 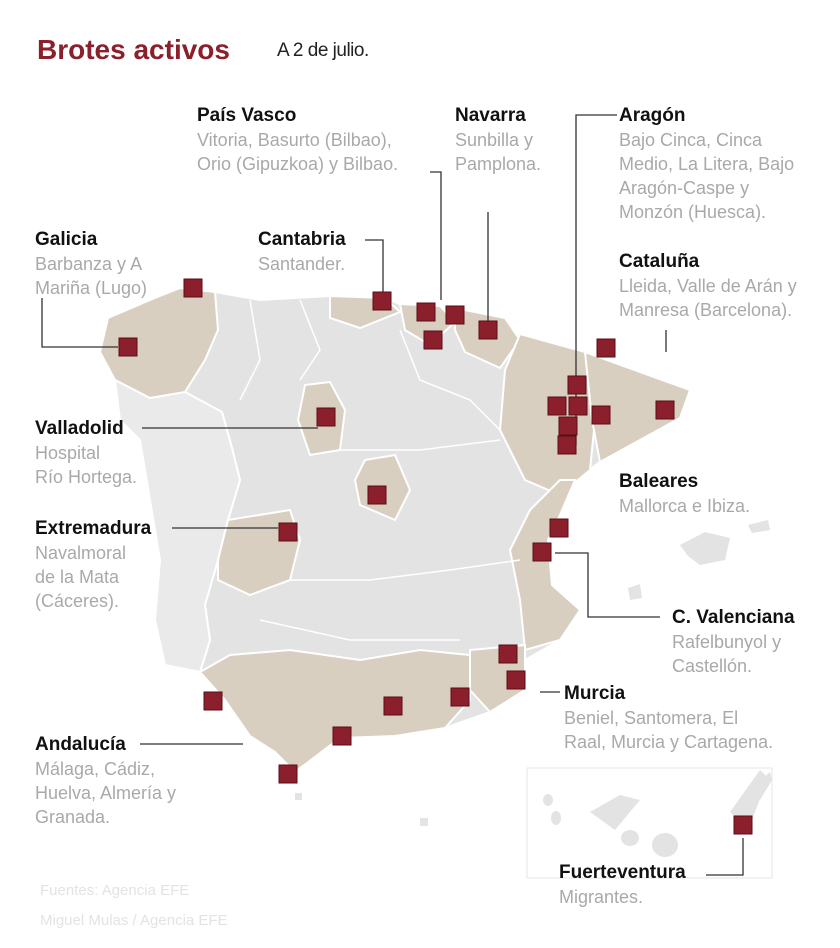 I want to click on region-desc: Sunbilla y Pamplona., so click(x=498, y=152).